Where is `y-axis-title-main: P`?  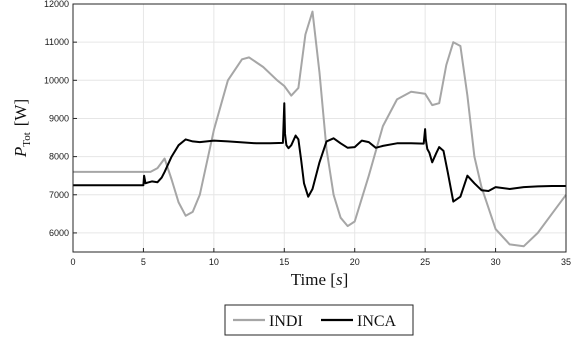
y-axis-title-main: P is located at coordinates (20, 152).